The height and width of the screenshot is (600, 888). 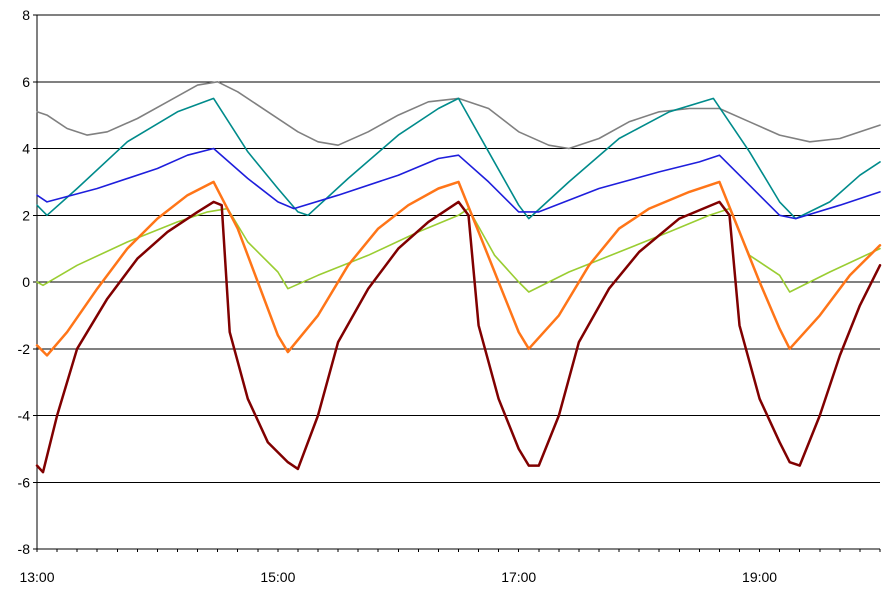 What do you see at coordinates (759, 577) in the screenshot?
I see `x-tick-label: 19:00` at bounding box center [759, 577].